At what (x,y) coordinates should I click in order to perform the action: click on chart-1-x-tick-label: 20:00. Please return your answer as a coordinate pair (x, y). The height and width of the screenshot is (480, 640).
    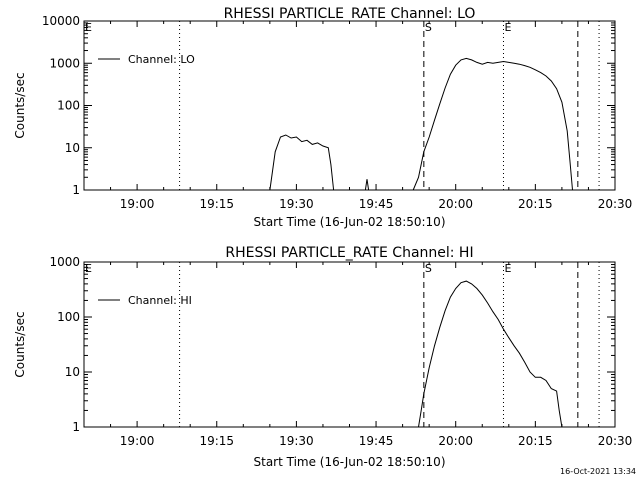
    Looking at the image, I should click on (455, 441).